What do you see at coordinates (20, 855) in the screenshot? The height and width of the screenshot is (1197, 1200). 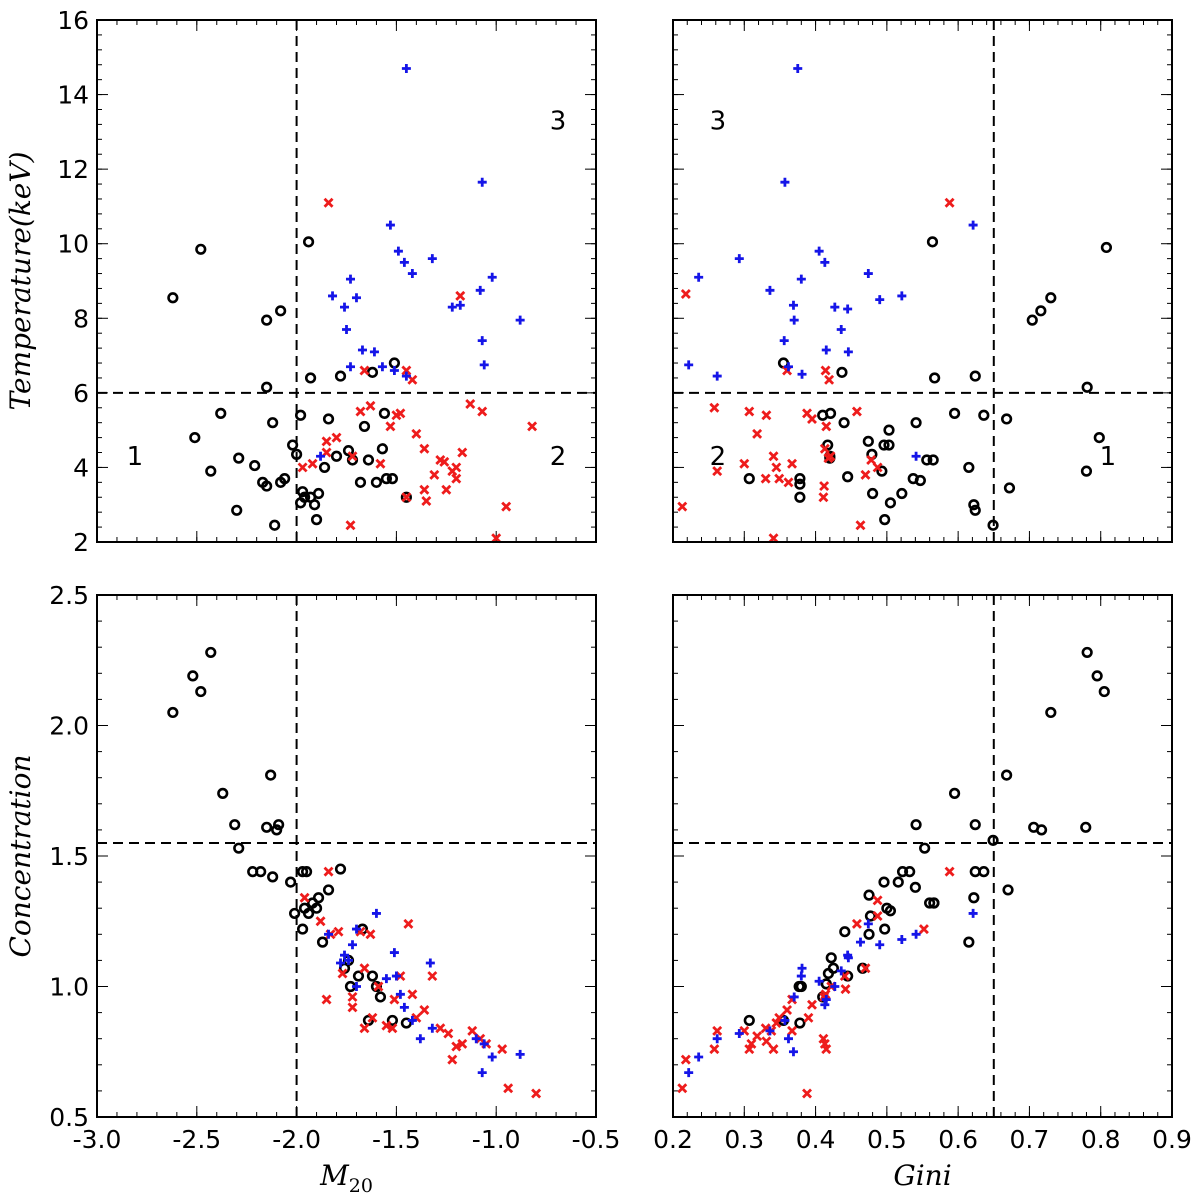 I see `y-axis-title: Concentration` at bounding box center [20, 855].